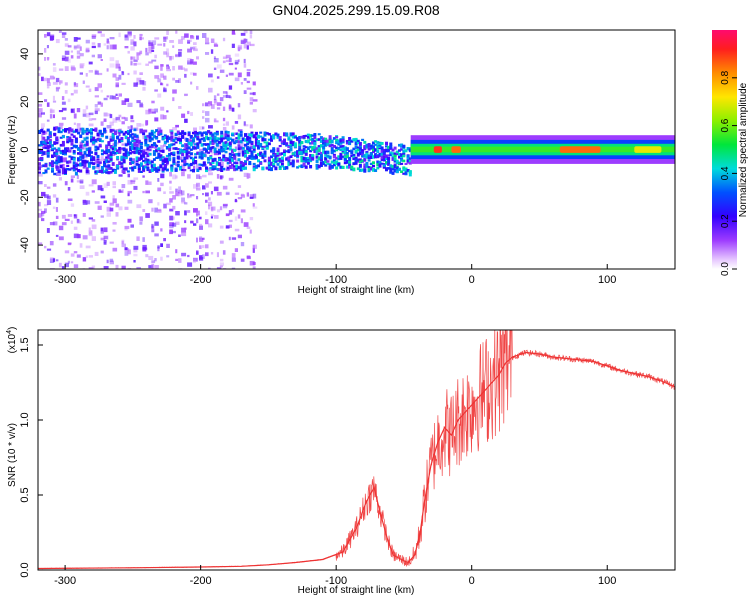 Image resolution: width=750 pixels, height=600 pixels. Describe the element at coordinates (25, 245) in the screenshot. I see `spectrogram-y-tick-label: -40` at that location.